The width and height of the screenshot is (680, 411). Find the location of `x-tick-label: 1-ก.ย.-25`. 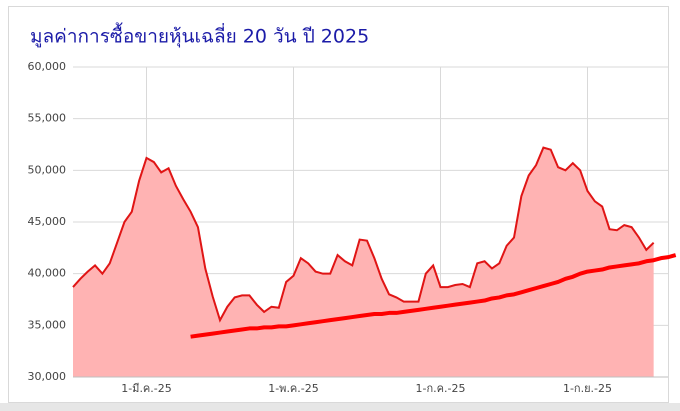

x-tick-label: 1-ก.ย.-25 is located at coordinates (587, 388).